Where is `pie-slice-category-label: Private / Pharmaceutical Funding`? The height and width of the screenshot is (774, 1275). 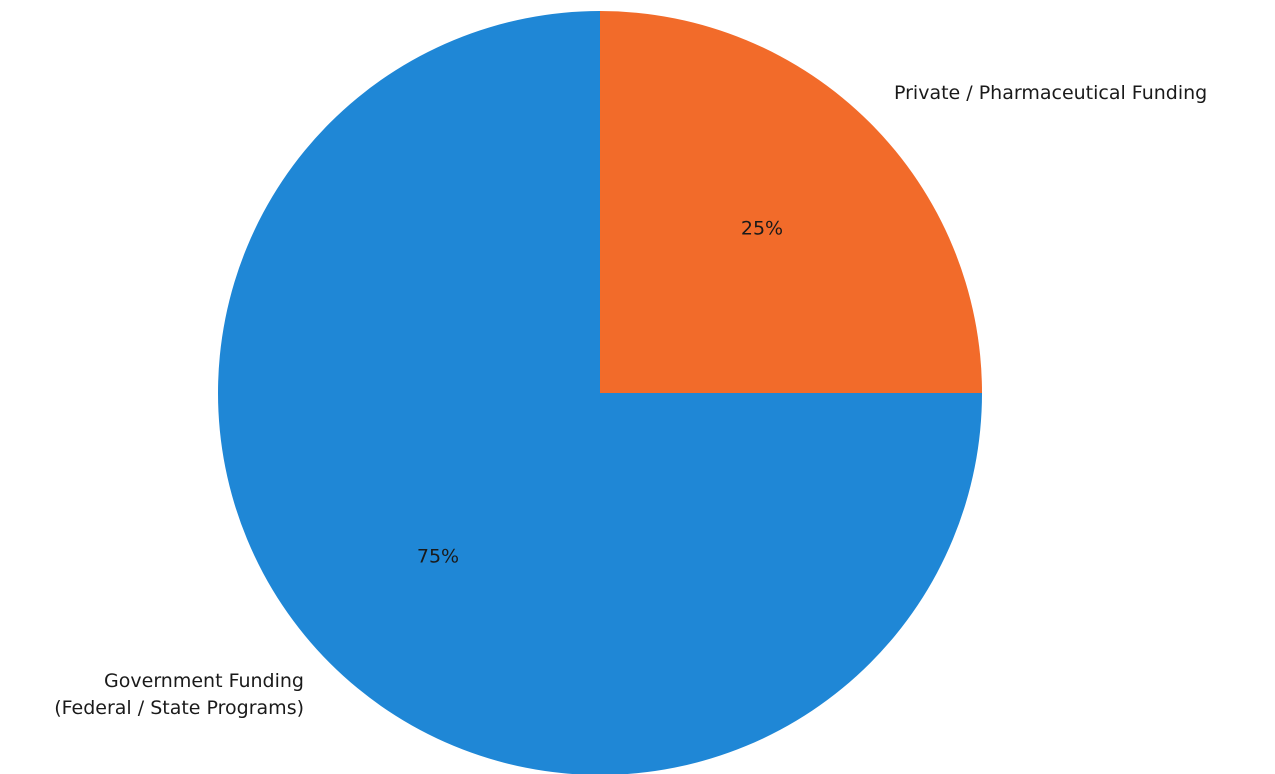
pie-slice-category-label: Private / Pharmaceutical Funding is located at coordinates (1050, 93).